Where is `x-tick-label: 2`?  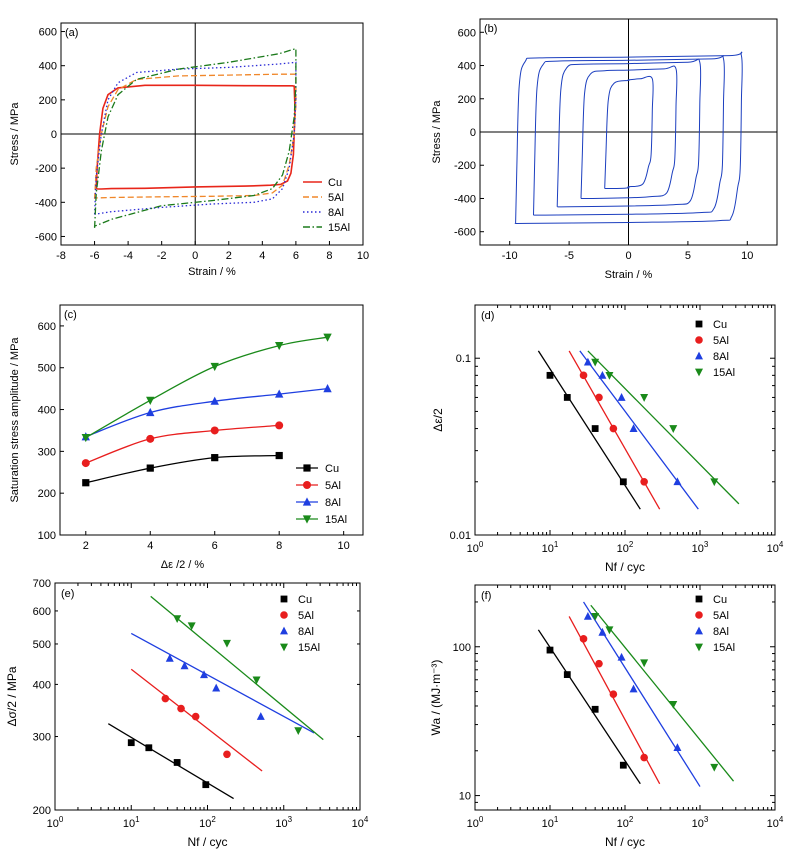 x-tick-label: 2 is located at coordinates (86, 546).